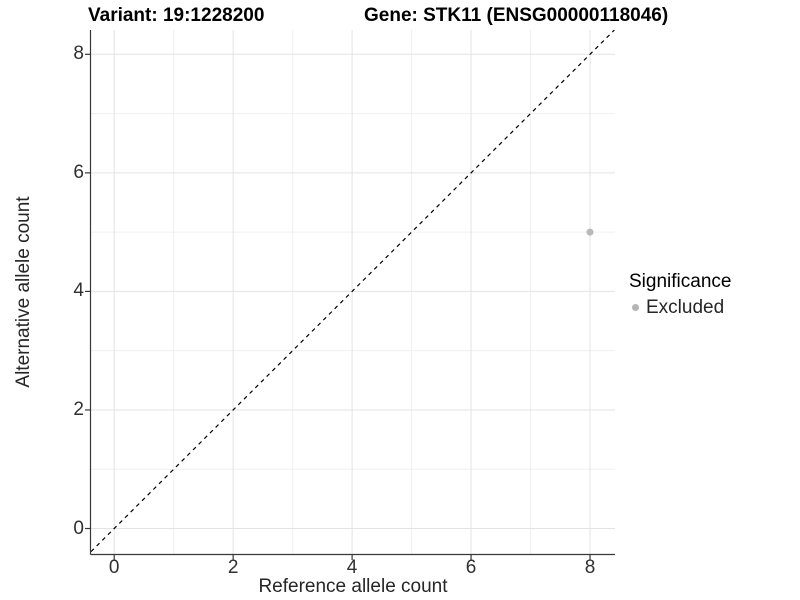 This screenshot has width=800, height=600. What do you see at coordinates (114, 567) in the screenshot?
I see `x-tick-label: 0` at bounding box center [114, 567].